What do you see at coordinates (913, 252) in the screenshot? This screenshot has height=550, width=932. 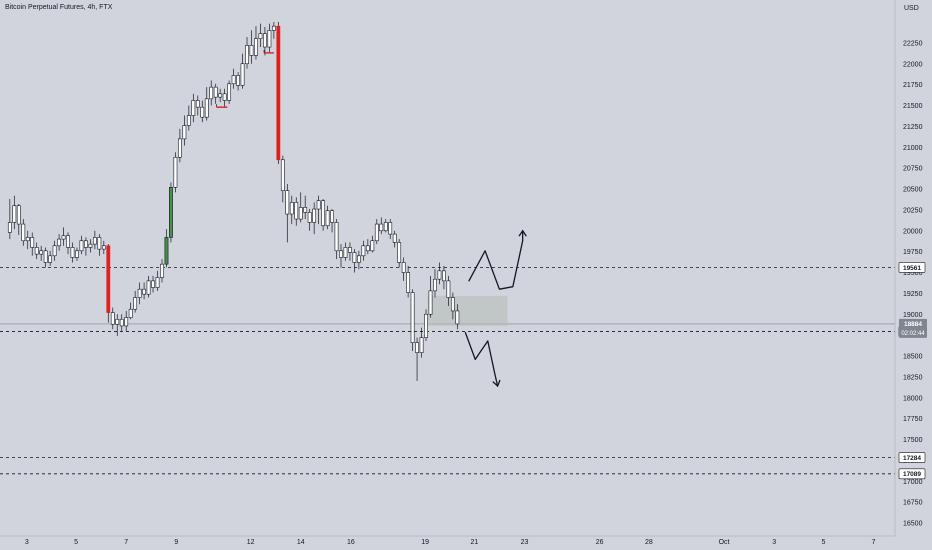 I see `y-tick-label: 19750` at bounding box center [913, 252].